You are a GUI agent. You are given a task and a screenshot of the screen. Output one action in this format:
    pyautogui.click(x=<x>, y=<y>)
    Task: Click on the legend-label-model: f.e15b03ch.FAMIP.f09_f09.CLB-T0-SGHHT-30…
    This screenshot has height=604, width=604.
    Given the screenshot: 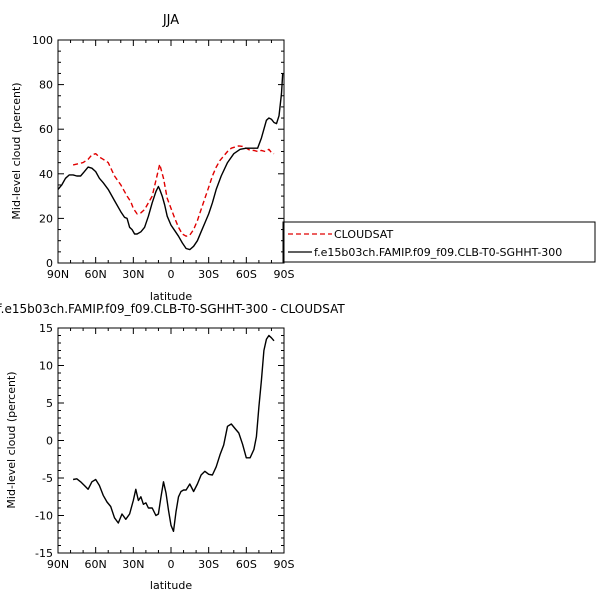 What is the action you would take?
    pyautogui.click(x=438, y=252)
    